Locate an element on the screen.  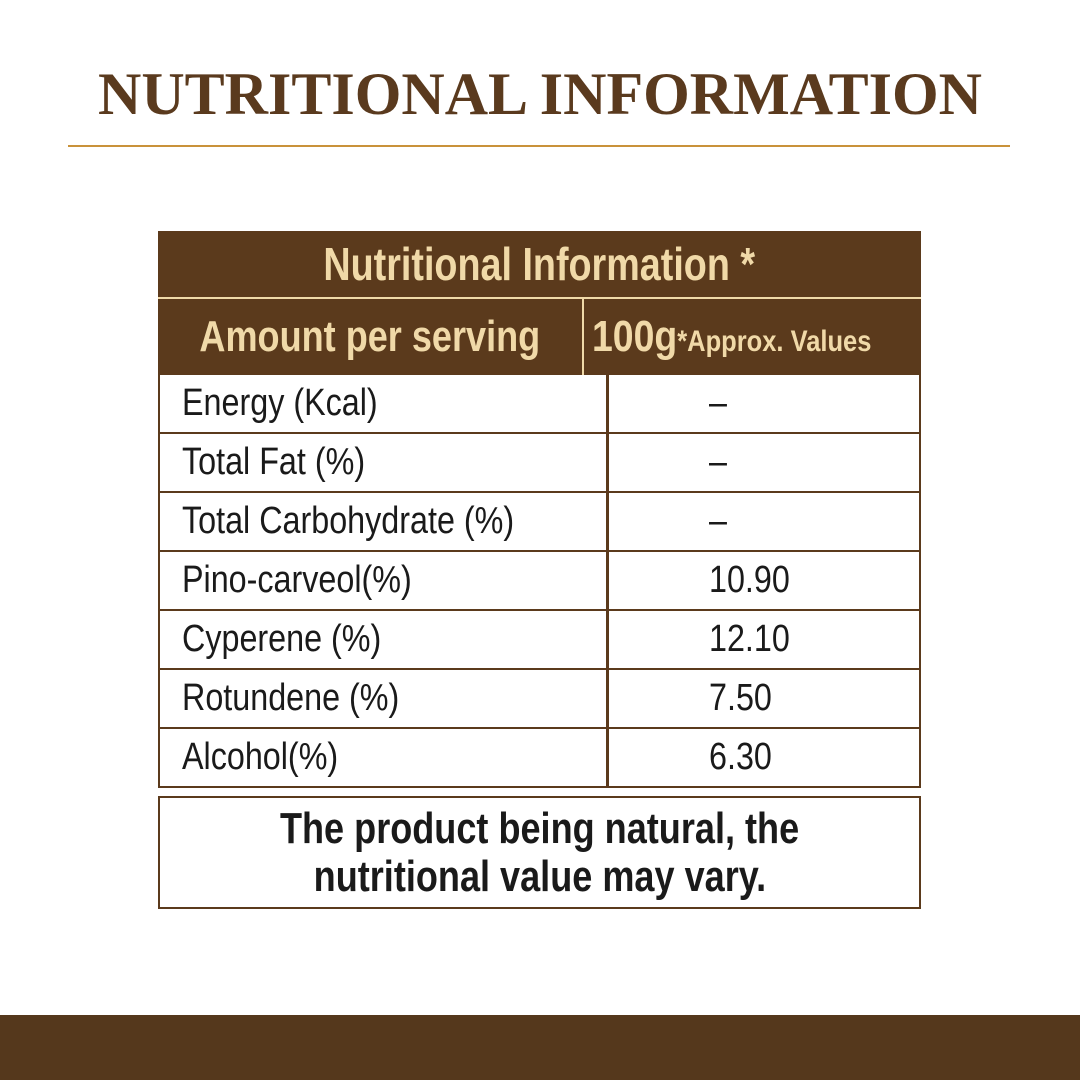
table-row: Total Carbohydrate (%) – is located at coordinates (539, 522).